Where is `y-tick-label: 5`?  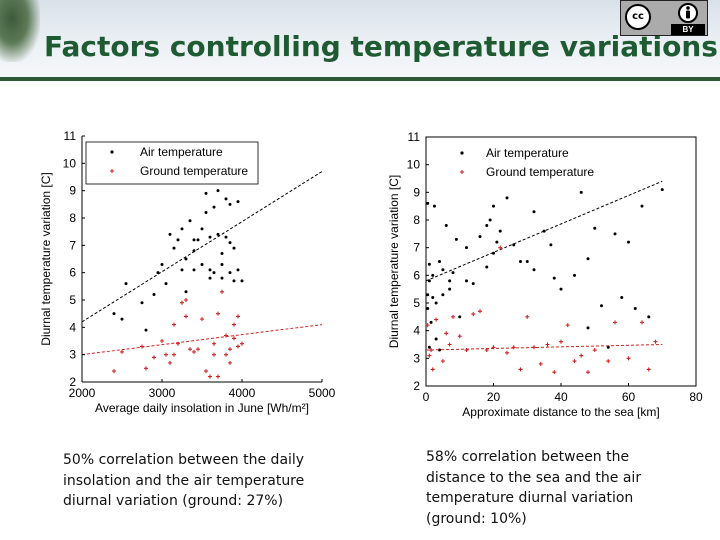 y-tick-label: 5 is located at coordinates (416, 303).